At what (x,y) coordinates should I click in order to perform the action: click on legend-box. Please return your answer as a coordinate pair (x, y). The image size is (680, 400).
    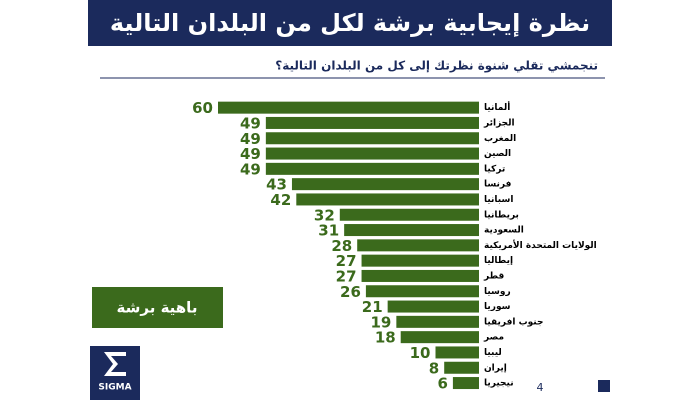
    Looking at the image, I should click on (157, 307).